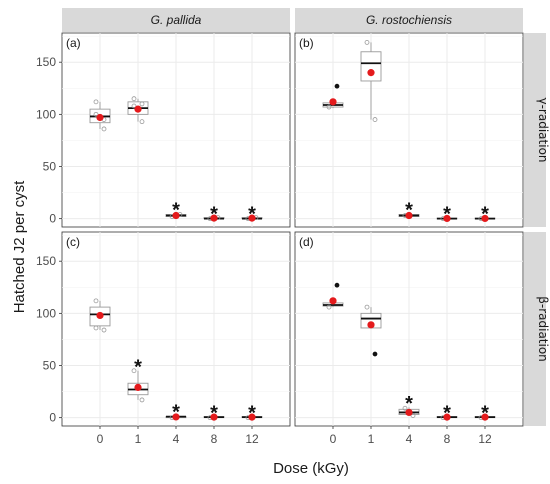 This screenshot has height=484, width=550. Describe the element at coordinates (306, 43) in the screenshot. I see `panel-label: (b)` at that location.